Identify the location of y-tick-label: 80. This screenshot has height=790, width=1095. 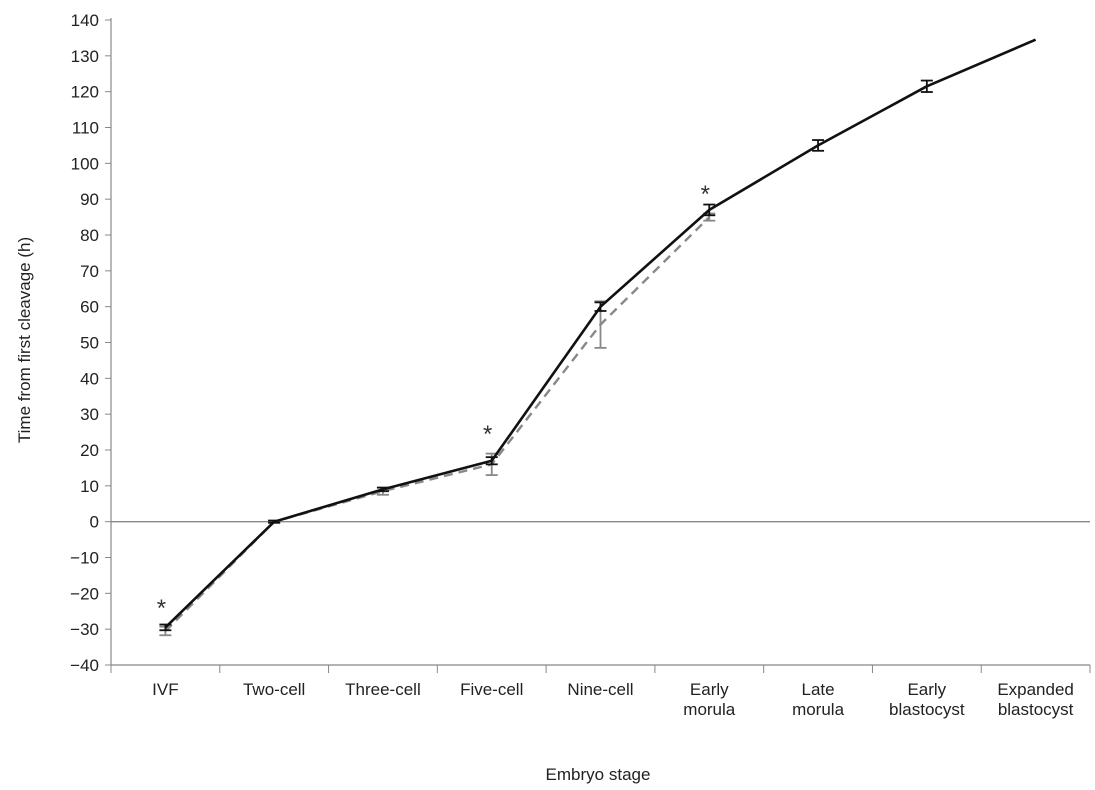
(89, 235).